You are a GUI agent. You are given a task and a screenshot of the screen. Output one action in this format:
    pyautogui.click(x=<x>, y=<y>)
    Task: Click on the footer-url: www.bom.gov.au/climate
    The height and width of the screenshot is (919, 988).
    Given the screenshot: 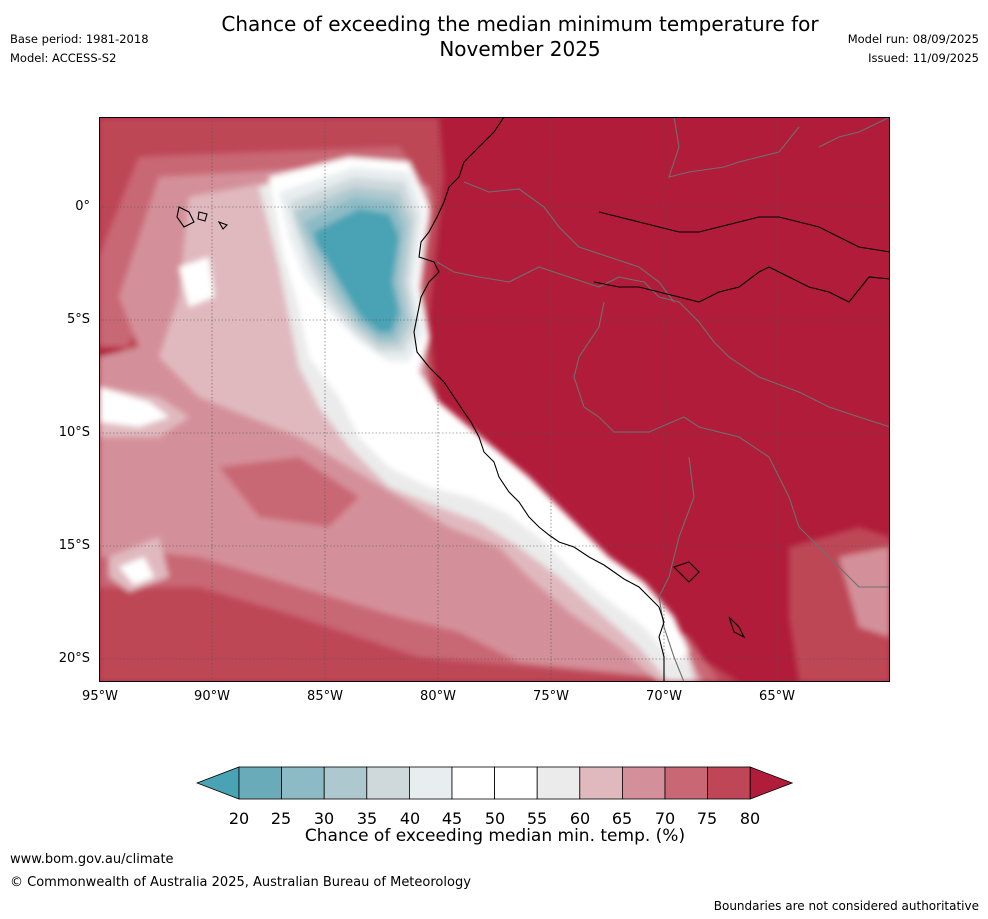 What is the action you would take?
    pyautogui.click(x=92, y=859)
    